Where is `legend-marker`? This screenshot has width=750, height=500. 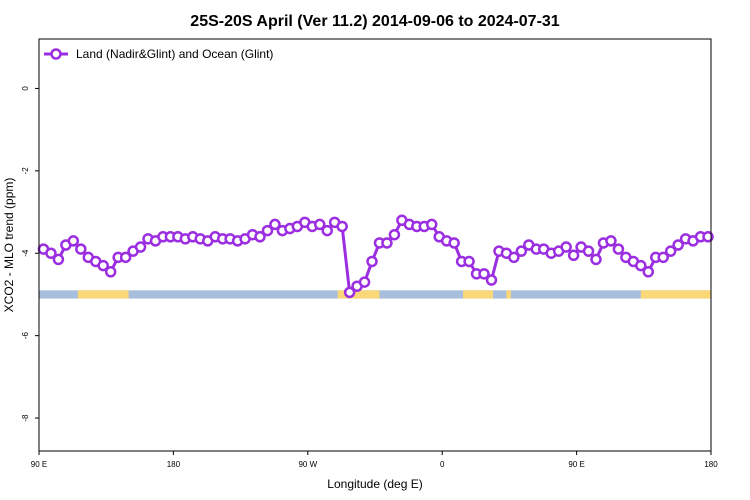
legend-marker is located at coordinates (56, 54).